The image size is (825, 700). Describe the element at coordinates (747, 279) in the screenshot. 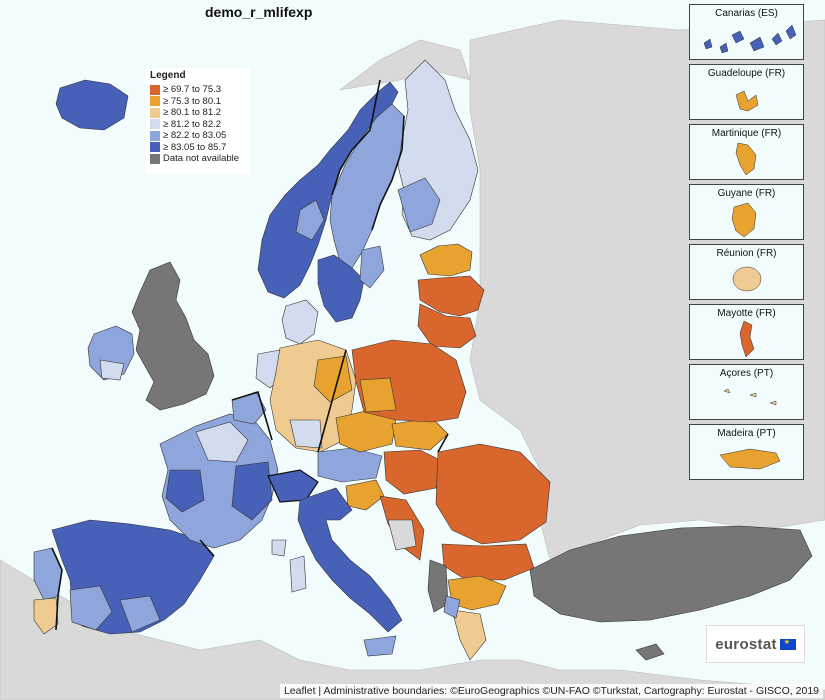

I see `inset-reunion-shape` at that location.